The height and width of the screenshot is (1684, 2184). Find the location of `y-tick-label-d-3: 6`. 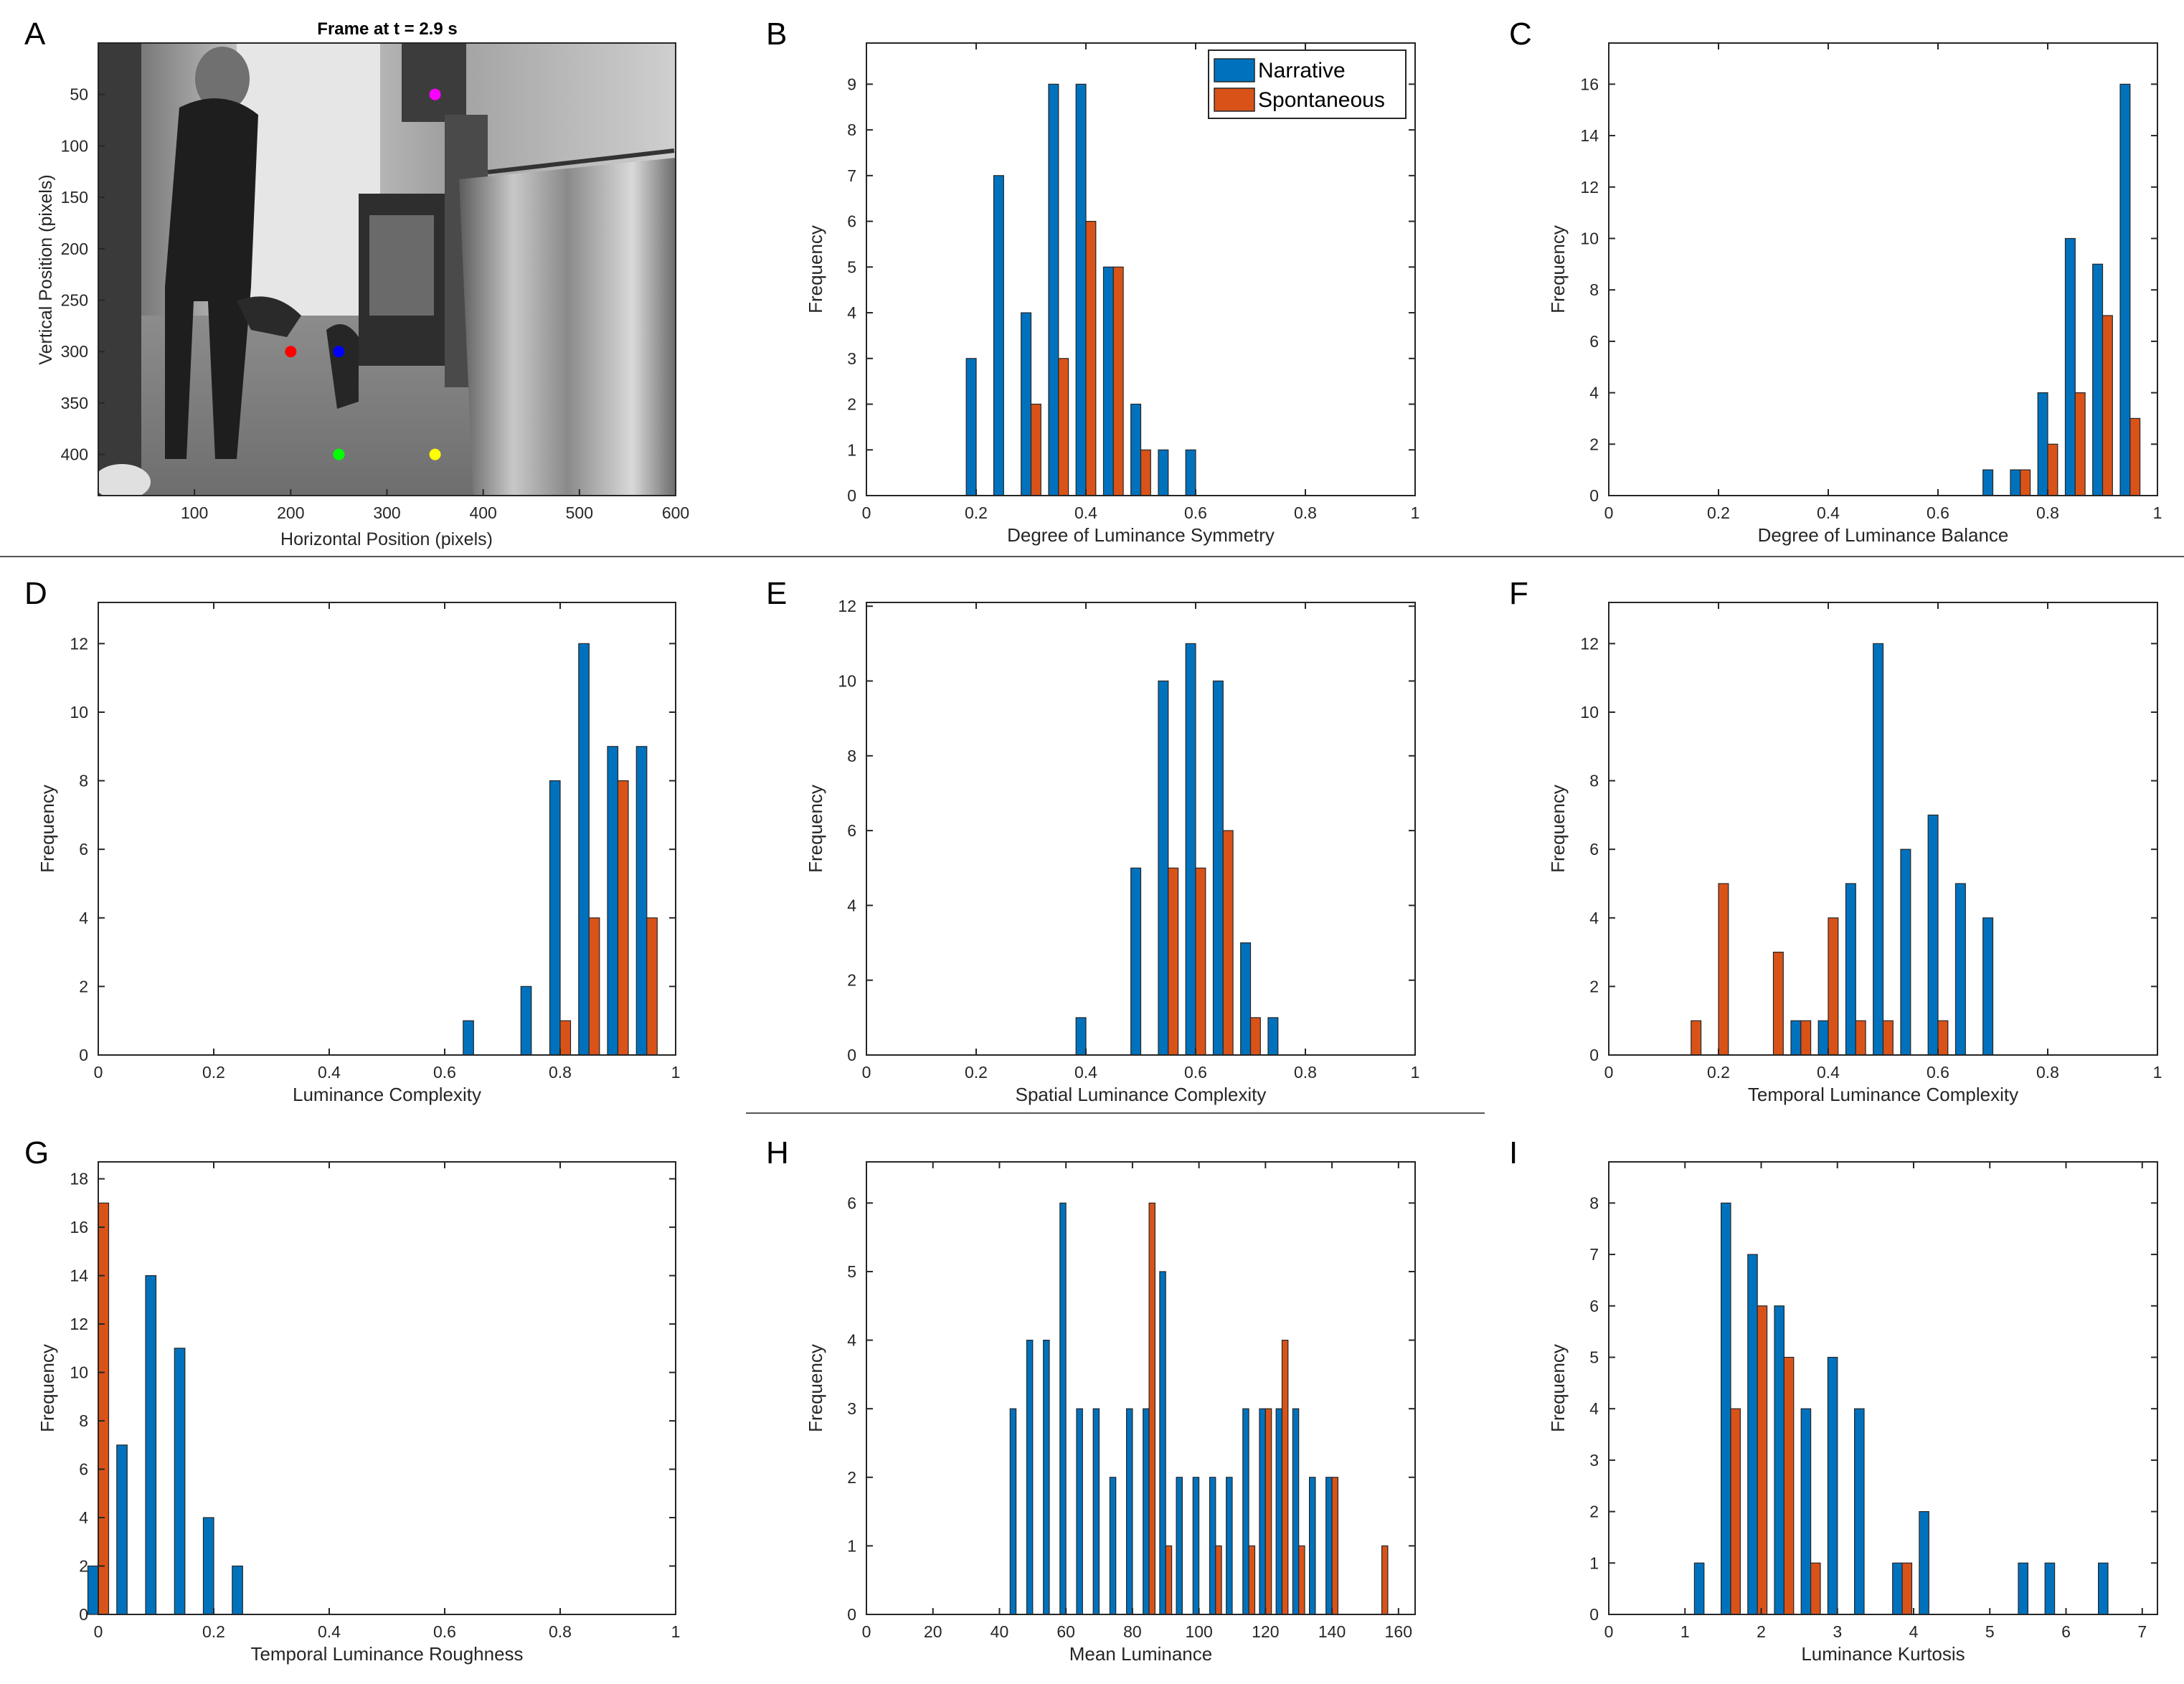

y-tick-label-d-3: 6 is located at coordinates (83, 849).